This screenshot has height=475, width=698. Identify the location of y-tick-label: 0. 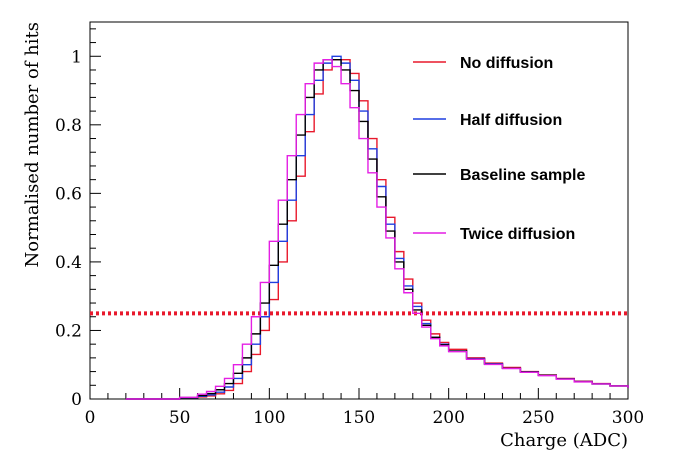
(76, 400).